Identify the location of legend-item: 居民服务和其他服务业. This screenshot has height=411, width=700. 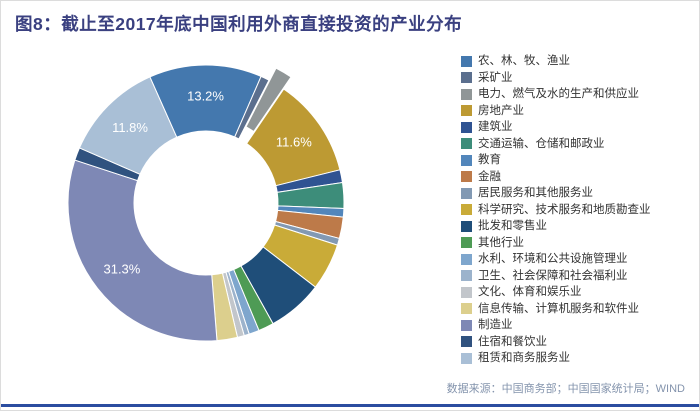
(578, 193).